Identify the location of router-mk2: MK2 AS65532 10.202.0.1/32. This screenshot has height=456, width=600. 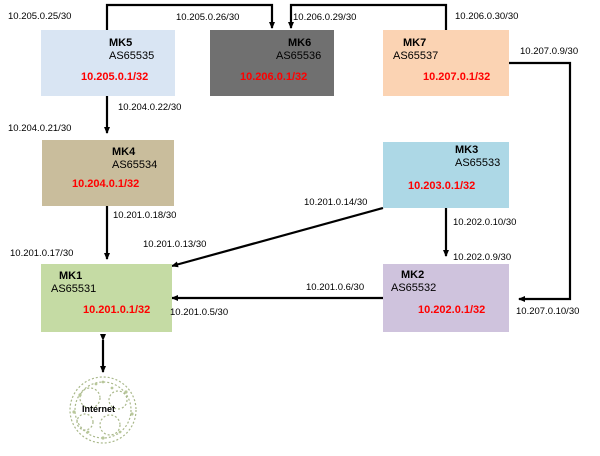
(446, 298).